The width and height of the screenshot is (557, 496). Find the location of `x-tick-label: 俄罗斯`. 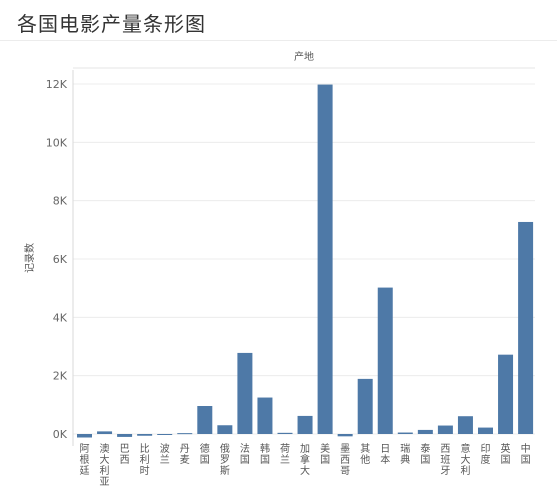

x-tick-label: 俄罗斯 is located at coordinates (225, 460).